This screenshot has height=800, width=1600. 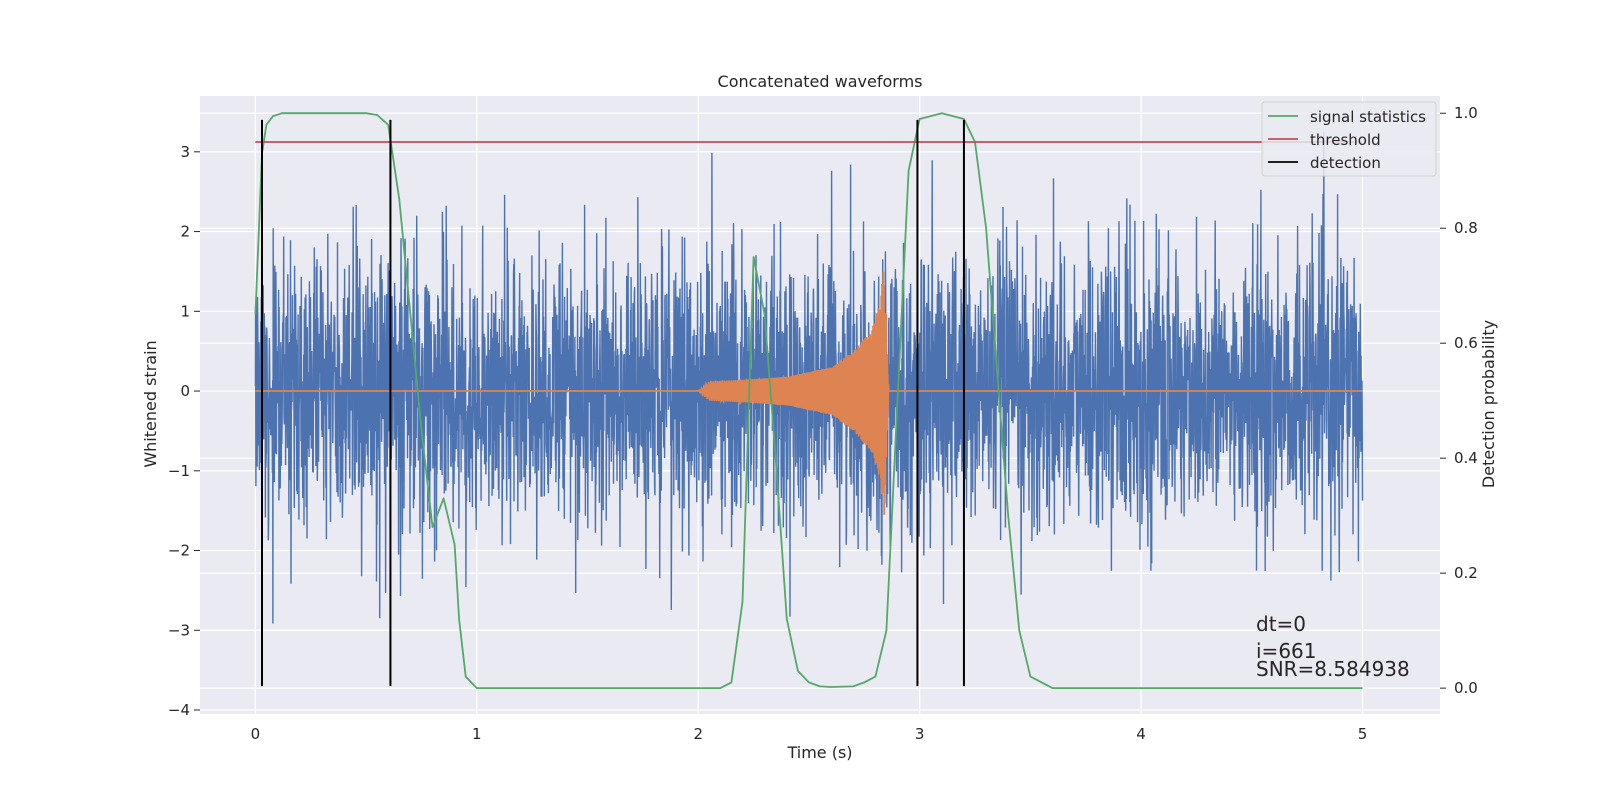 I want to click on y-tick-label: −4, so click(x=179, y=710).